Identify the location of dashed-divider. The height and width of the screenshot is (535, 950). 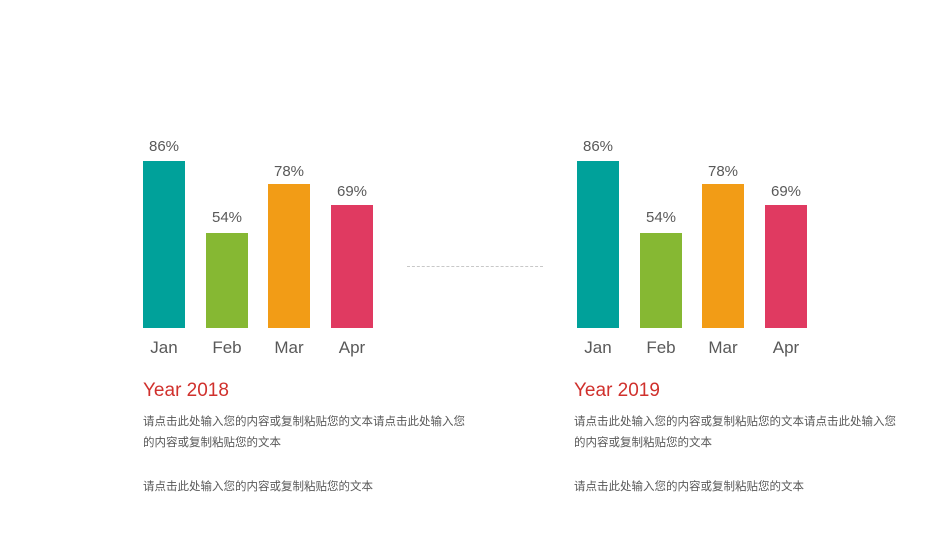
(475, 266).